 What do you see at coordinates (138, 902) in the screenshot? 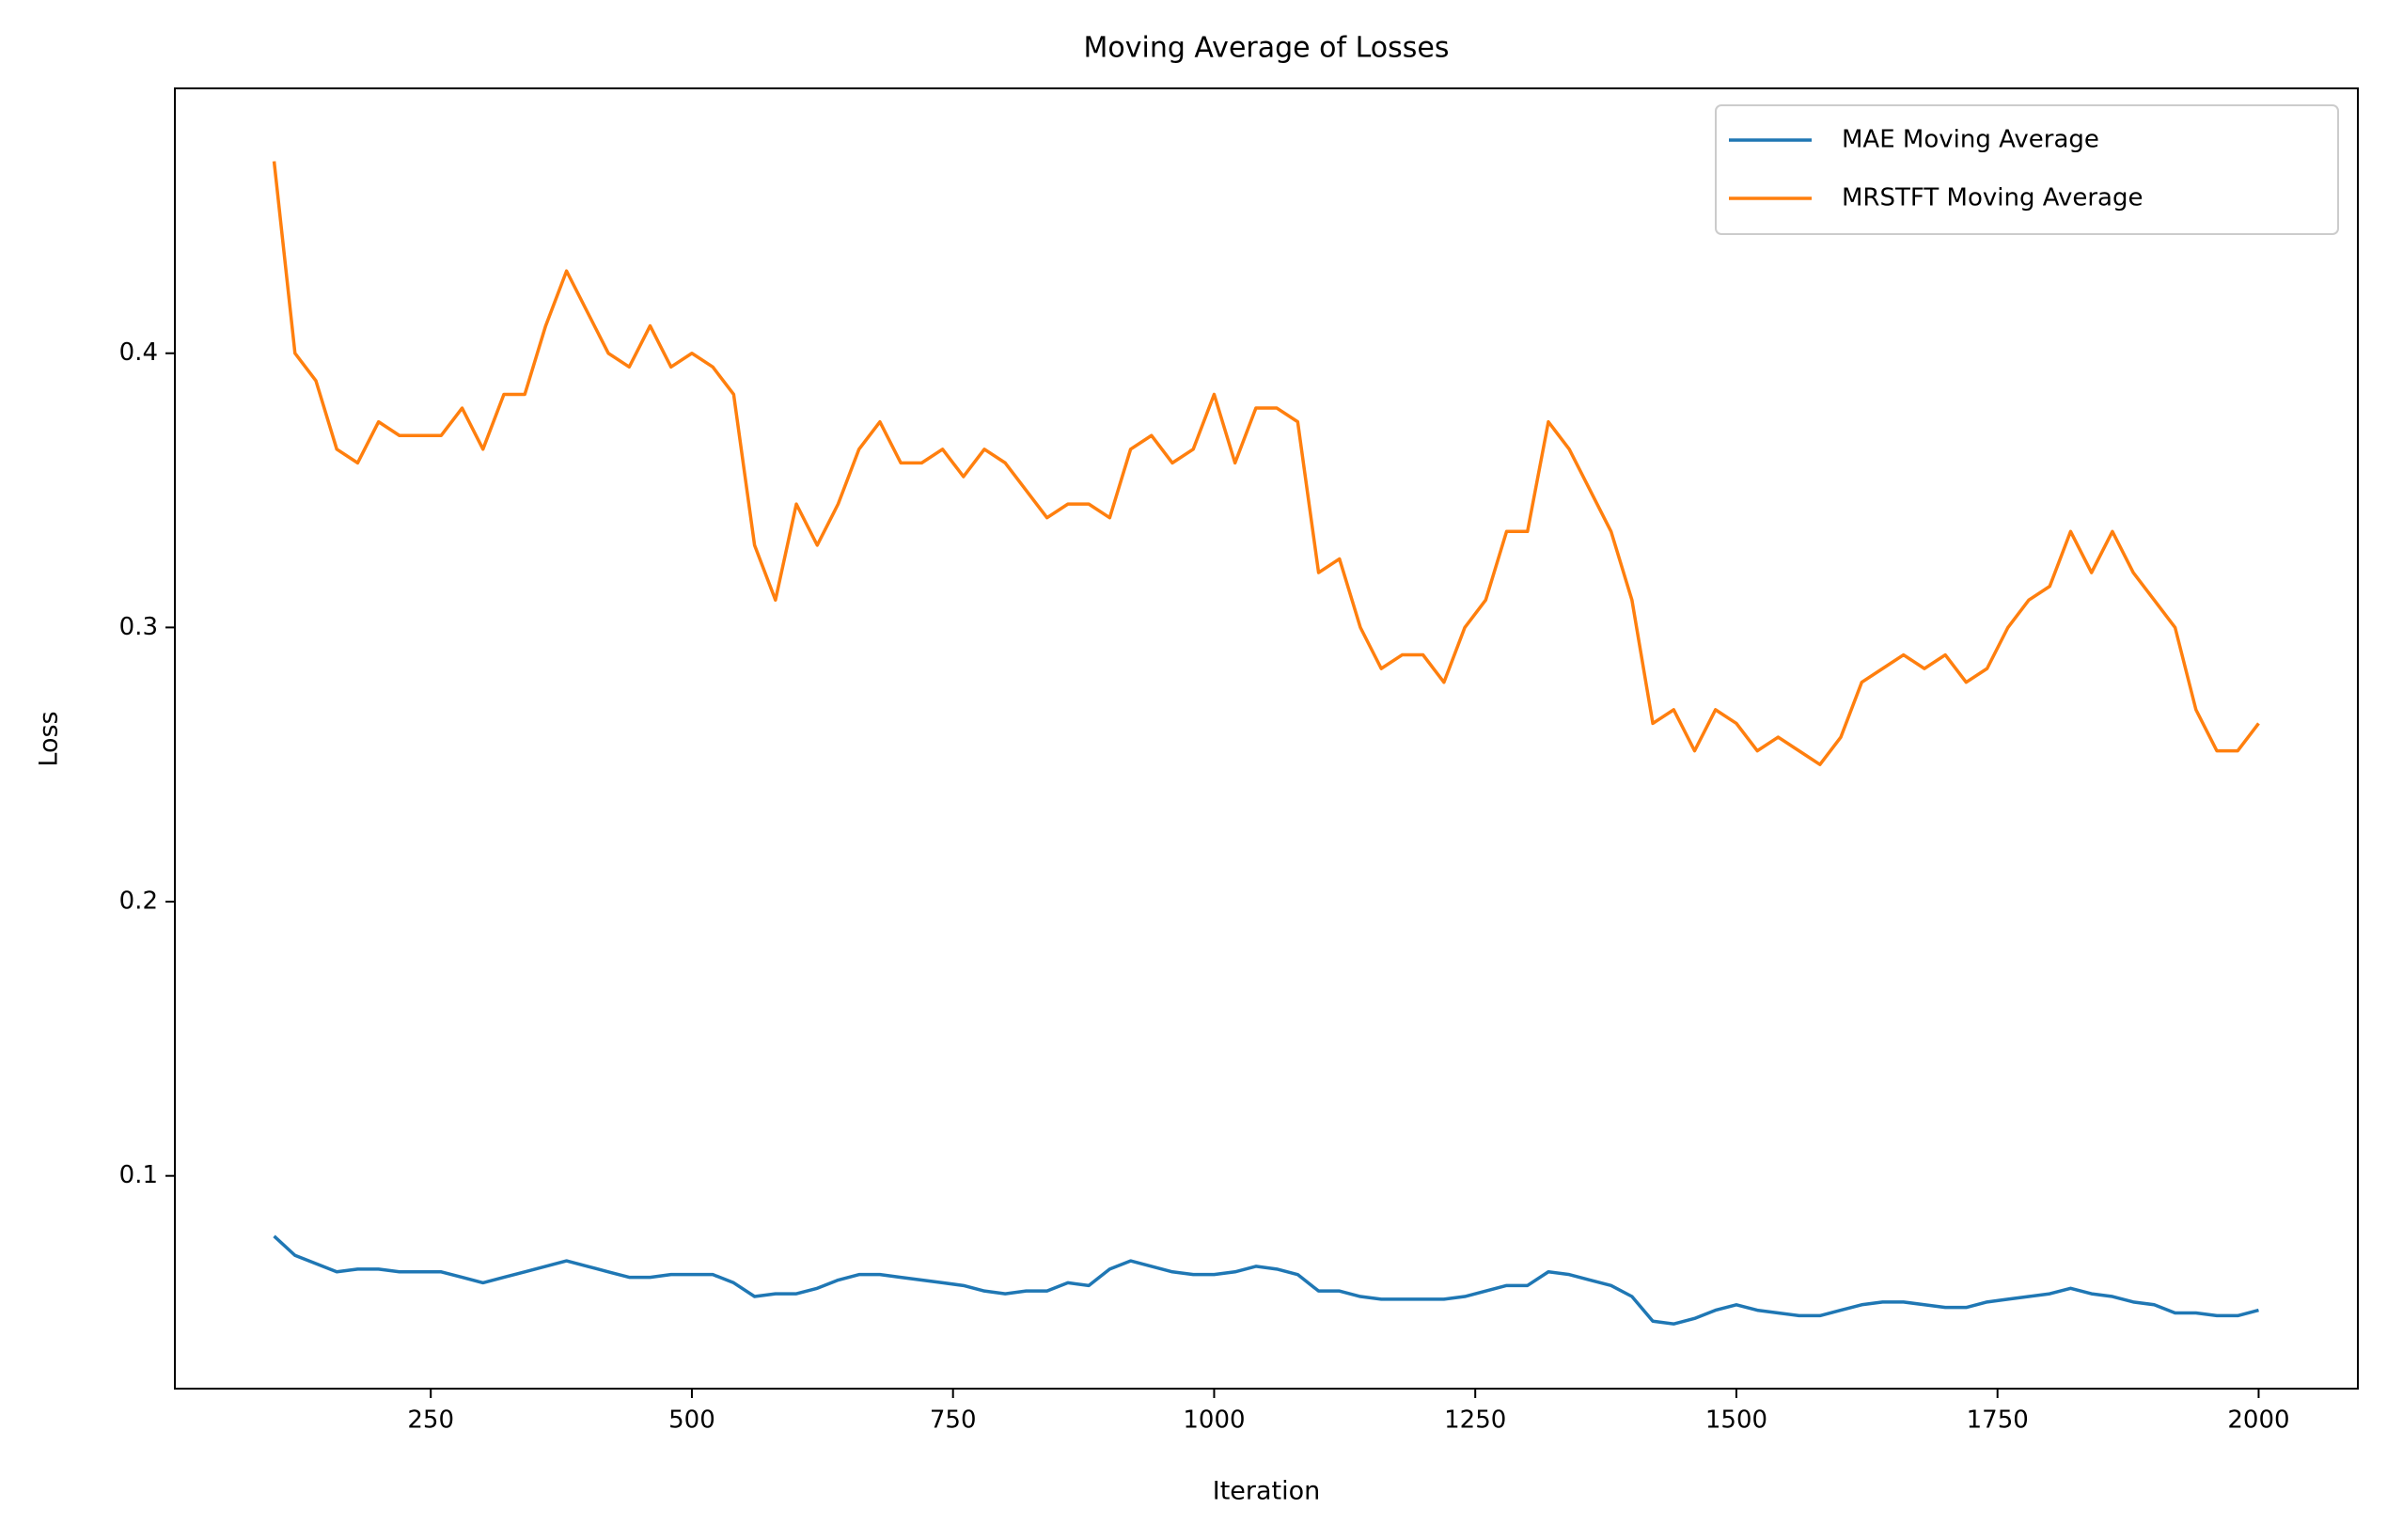
I see `y-tick-label: 0.2` at bounding box center [138, 902].